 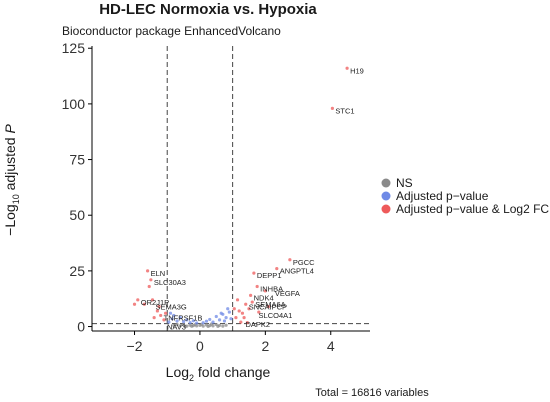 What do you see at coordinates (265, 346) in the screenshot?
I see `x-tick-label: 2` at bounding box center [265, 346].